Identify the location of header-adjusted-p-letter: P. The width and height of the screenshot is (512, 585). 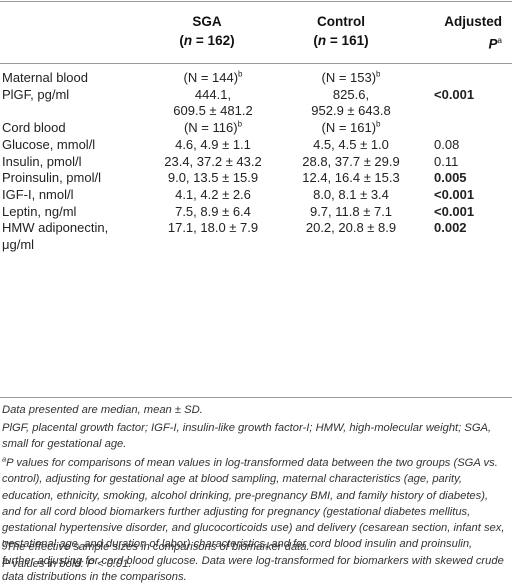
(493, 44).